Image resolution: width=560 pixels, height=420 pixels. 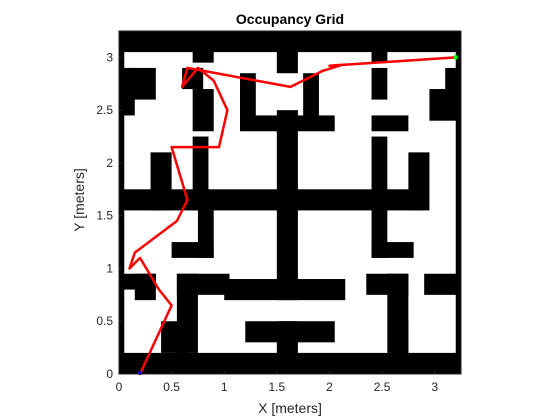 I want to click on x-tick-label: 1.5, so click(x=277, y=387).